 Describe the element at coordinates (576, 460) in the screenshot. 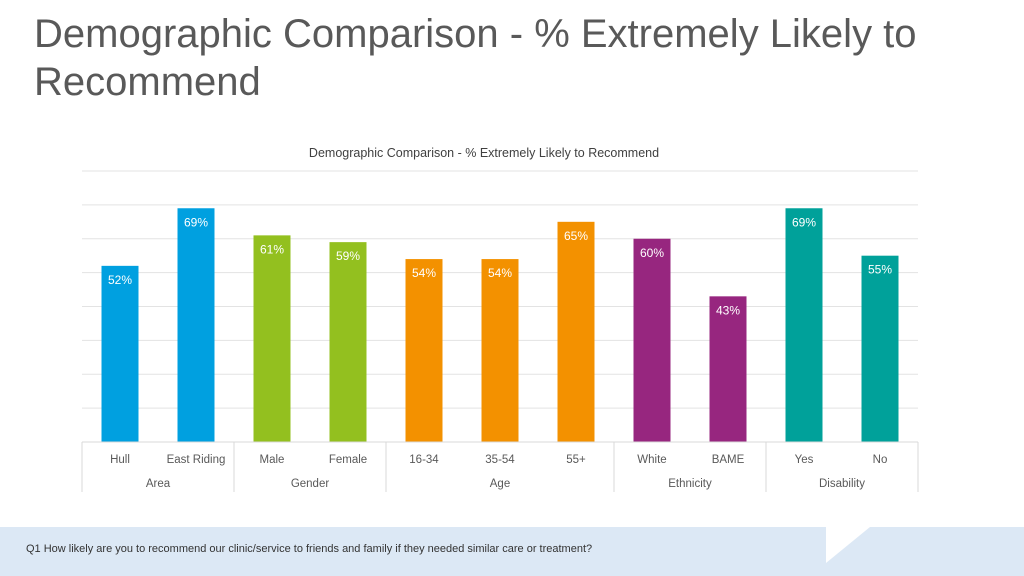

I see `tick-label: 55+` at that location.